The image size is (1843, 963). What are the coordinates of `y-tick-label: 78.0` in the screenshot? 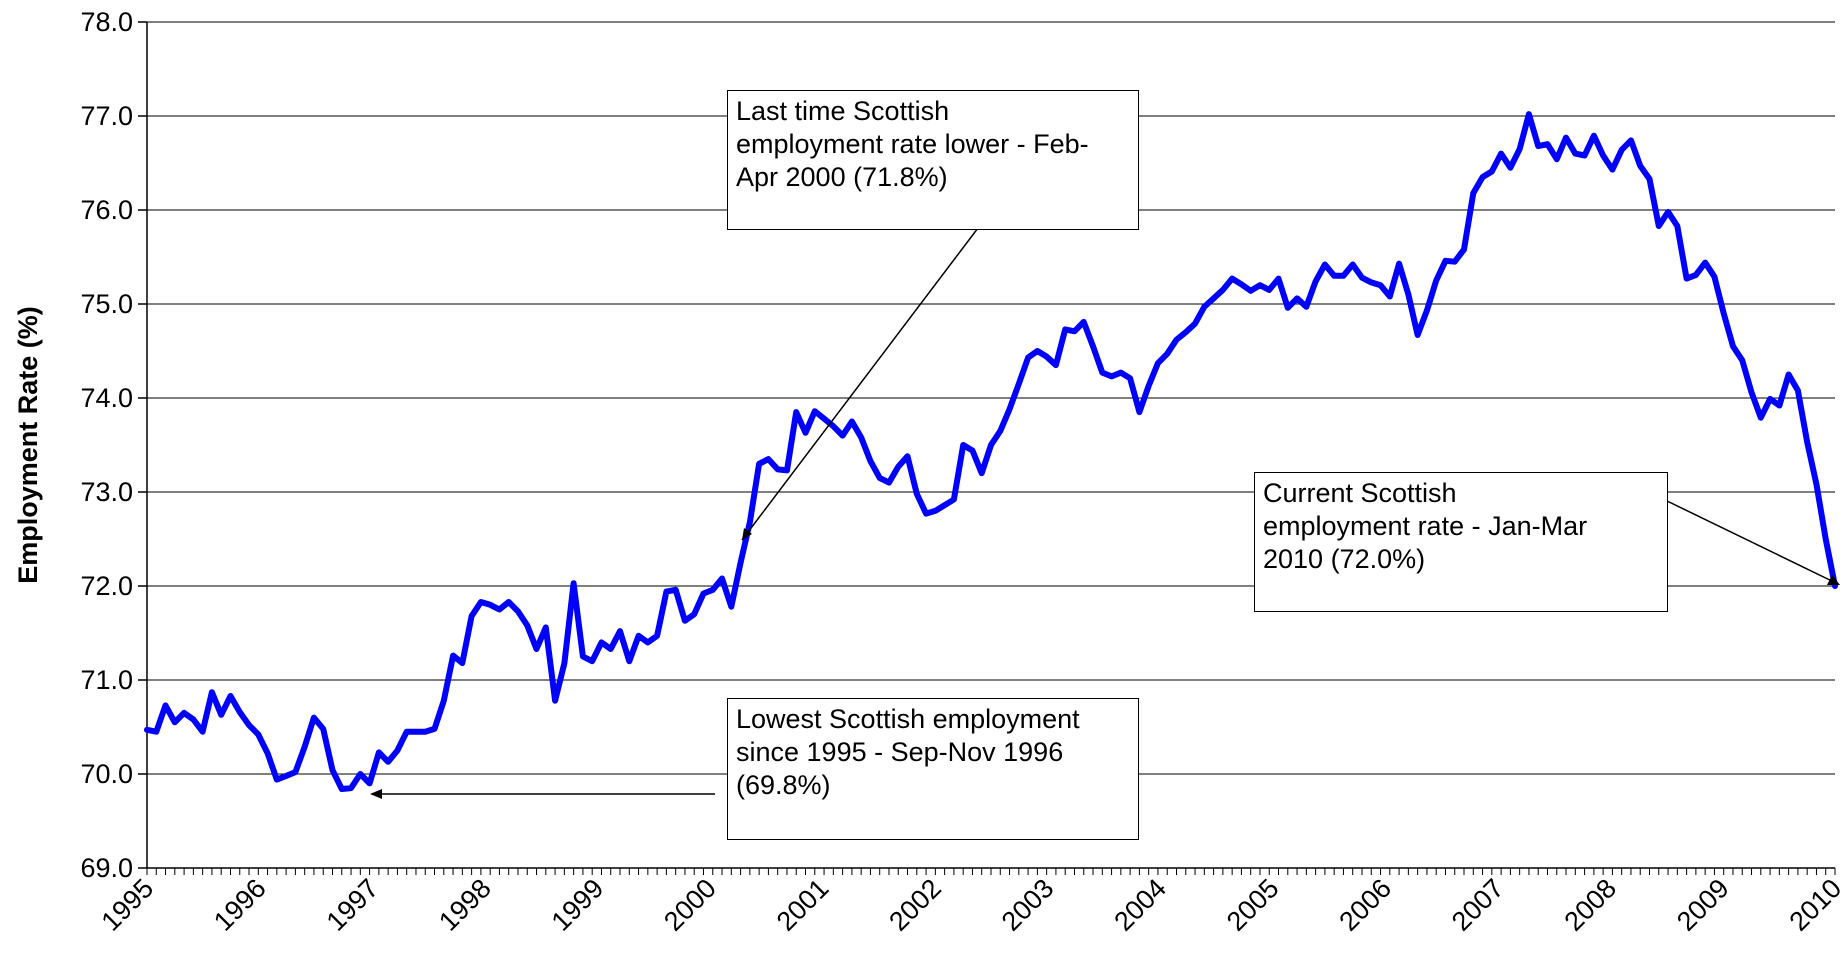 It's located at (106, 22).